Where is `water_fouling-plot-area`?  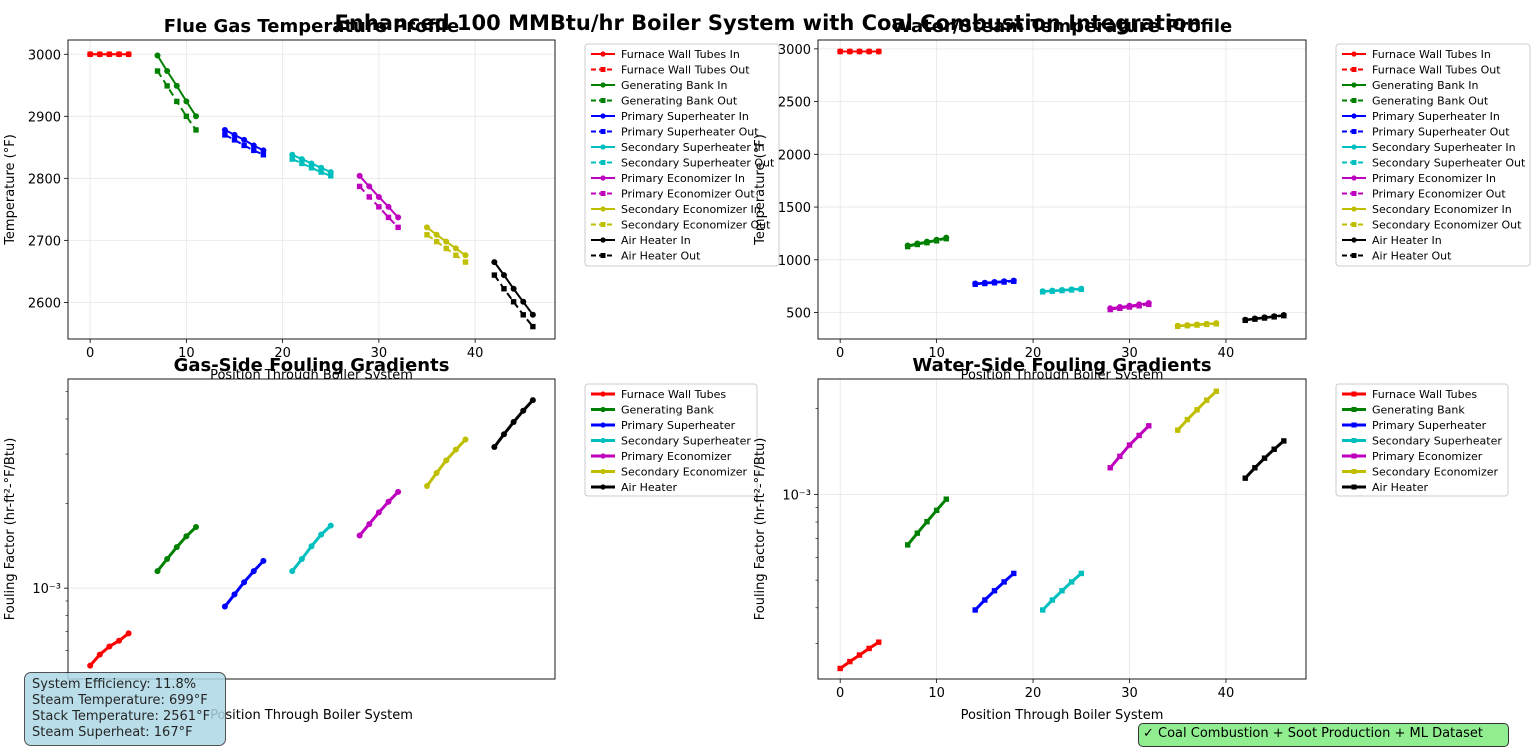
water_fouling-plot-area is located at coordinates (1062, 529).